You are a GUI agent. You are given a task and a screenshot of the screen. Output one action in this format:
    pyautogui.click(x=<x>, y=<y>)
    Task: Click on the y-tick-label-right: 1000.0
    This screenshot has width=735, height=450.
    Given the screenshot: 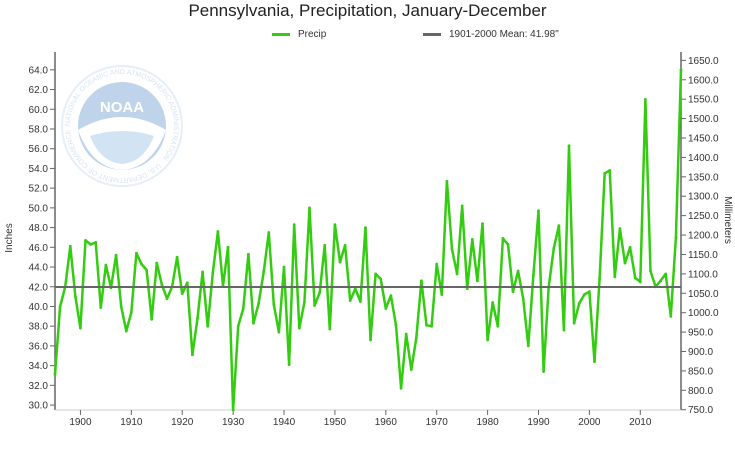 What is the action you would take?
    pyautogui.click(x=703, y=313)
    